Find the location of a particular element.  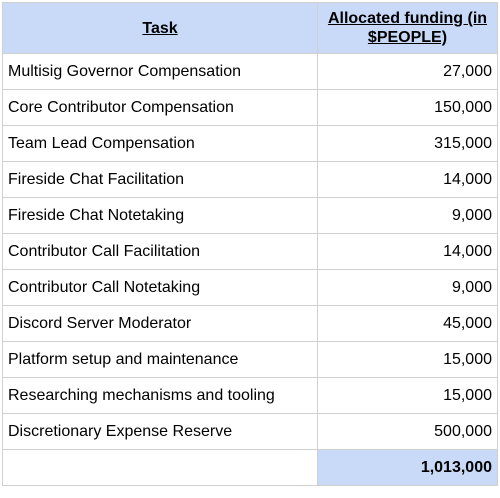

table-row: Fireside Chat Notetaking 9,000 is located at coordinates (250, 215).